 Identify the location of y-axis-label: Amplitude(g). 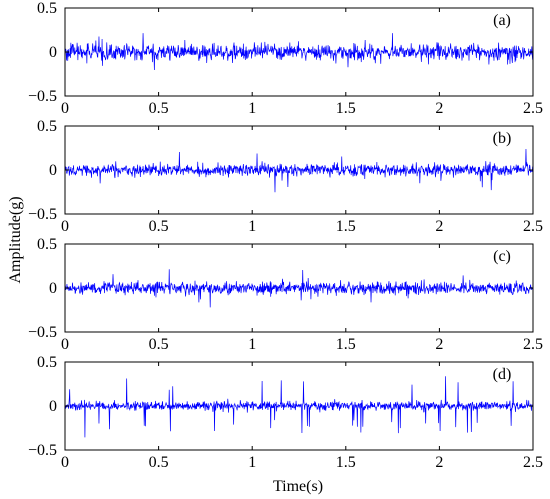
(15, 239).